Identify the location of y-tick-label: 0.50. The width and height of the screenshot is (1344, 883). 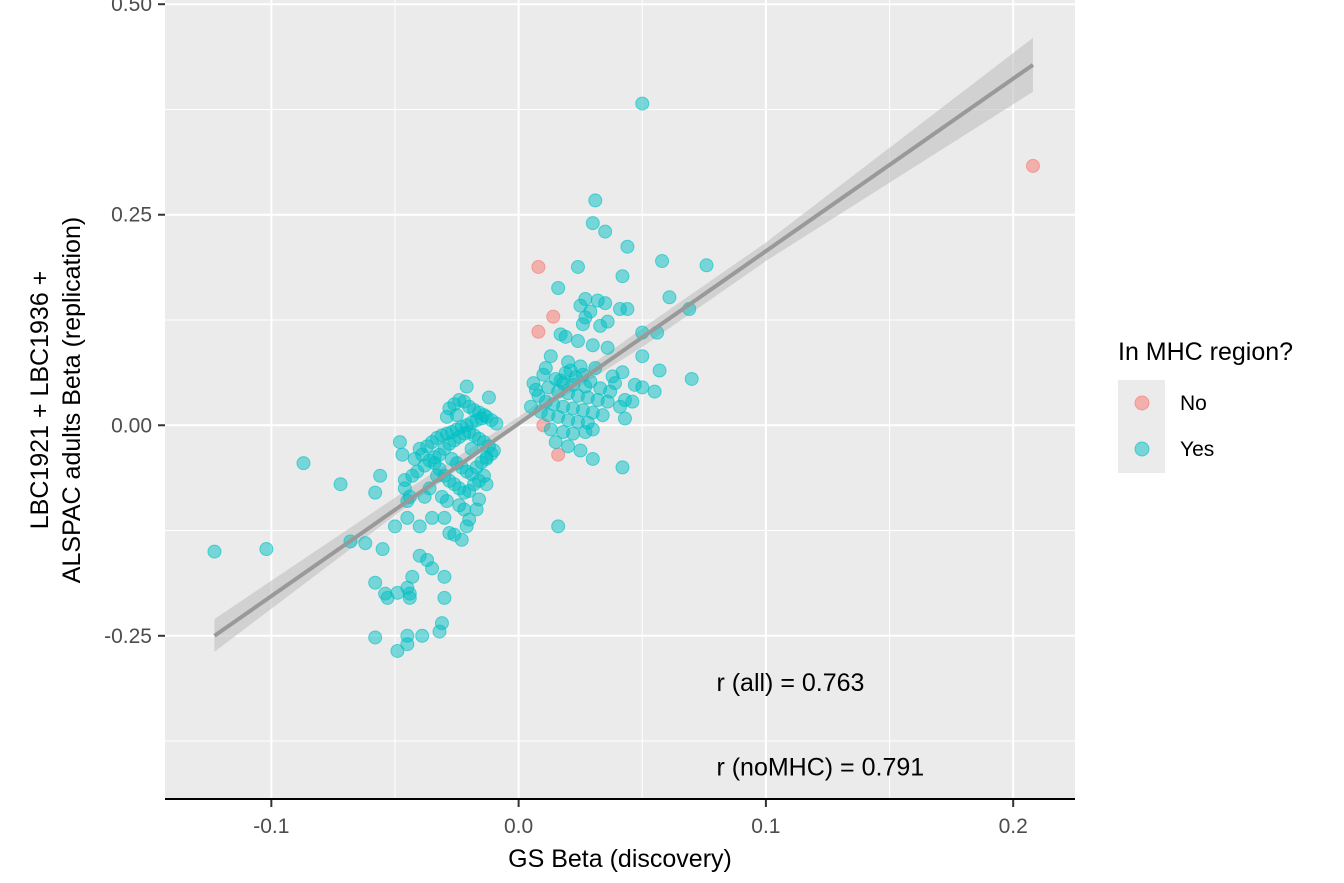
(131, 8).